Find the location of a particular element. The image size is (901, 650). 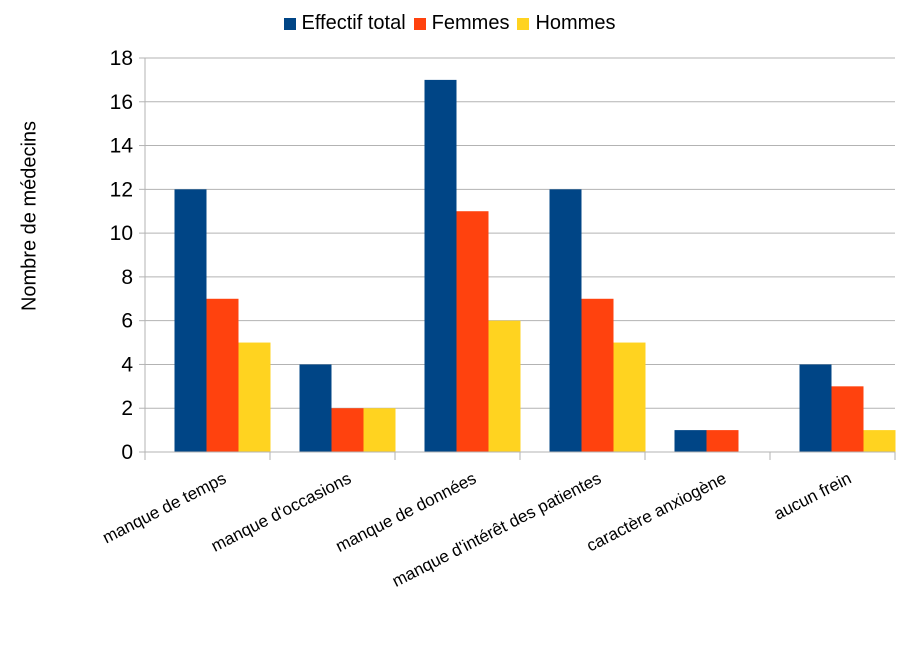

legend-label-effectif-total: Effectif total is located at coordinates (353, 23).